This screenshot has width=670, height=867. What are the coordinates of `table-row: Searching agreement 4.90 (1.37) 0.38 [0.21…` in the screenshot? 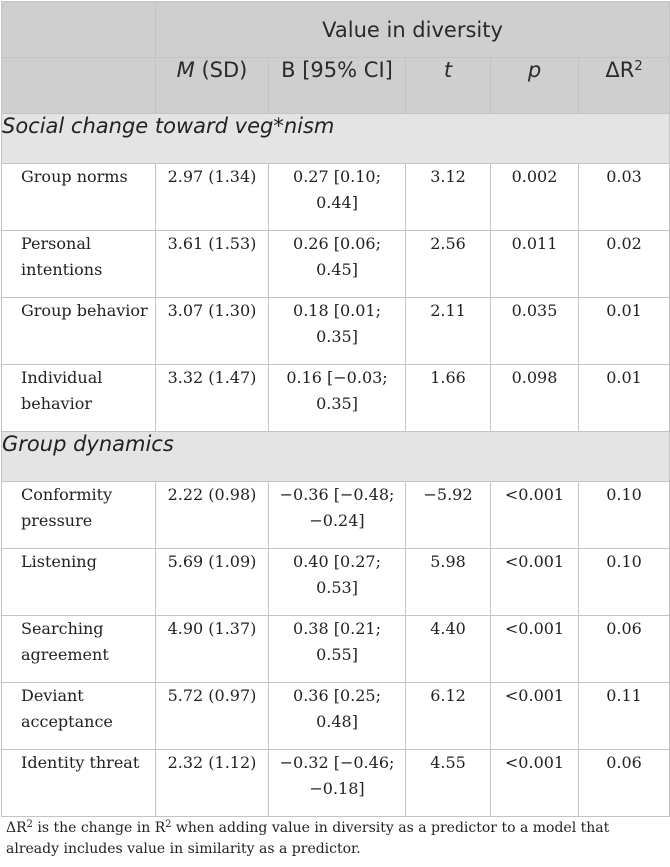 It's located at (335, 649).